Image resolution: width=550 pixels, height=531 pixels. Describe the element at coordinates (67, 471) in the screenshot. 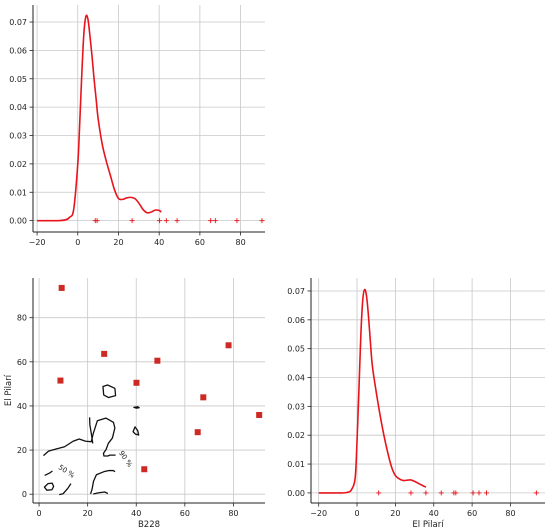

I see `contour-label: 50 %` at that location.